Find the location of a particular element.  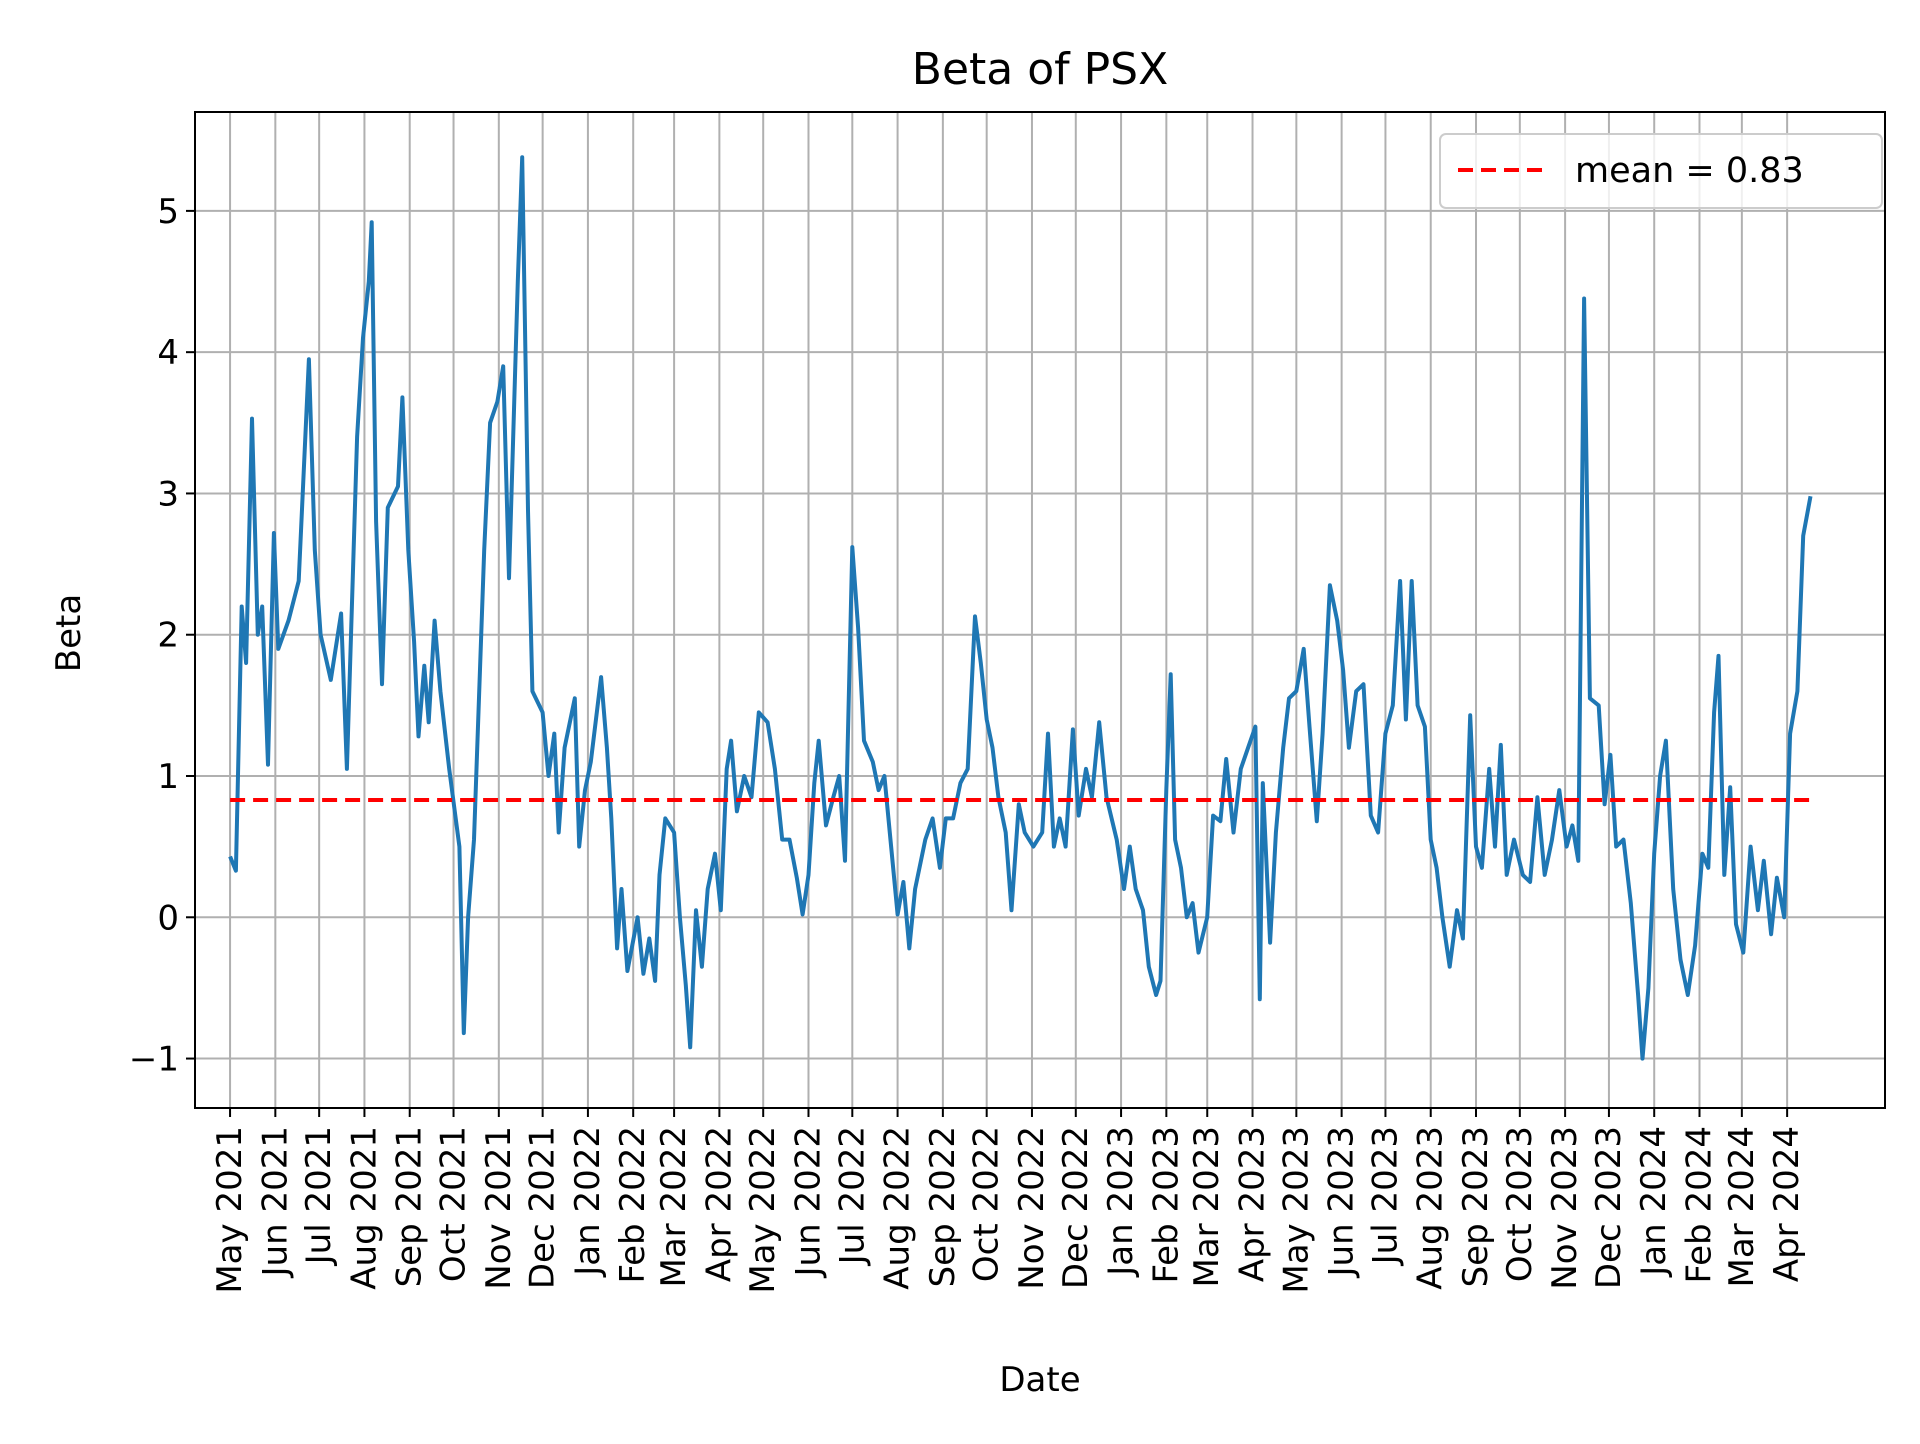

x-tick-label: May 2023 is located at coordinates (1296, 1210).